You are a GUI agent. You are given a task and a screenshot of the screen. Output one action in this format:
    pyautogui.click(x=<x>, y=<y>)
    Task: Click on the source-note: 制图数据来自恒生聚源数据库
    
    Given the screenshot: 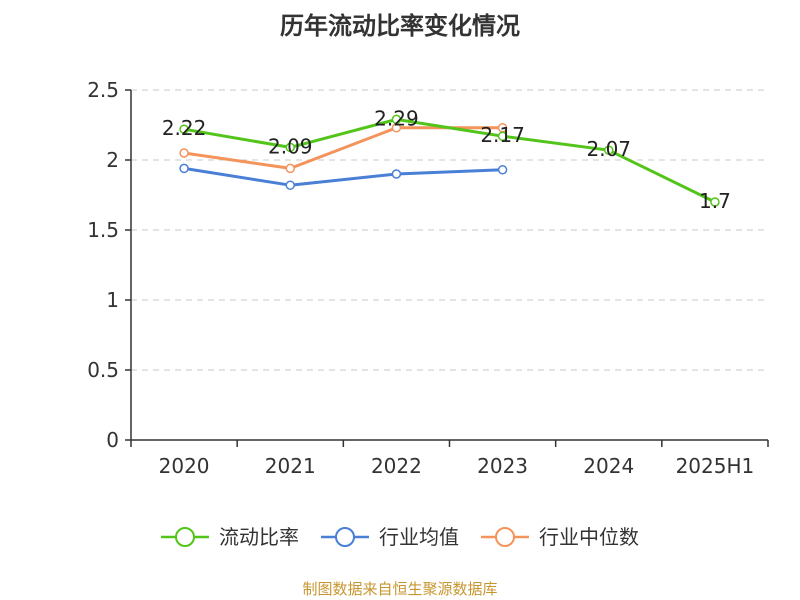 What is the action you would take?
    pyautogui.click(x=400, y=589)
    